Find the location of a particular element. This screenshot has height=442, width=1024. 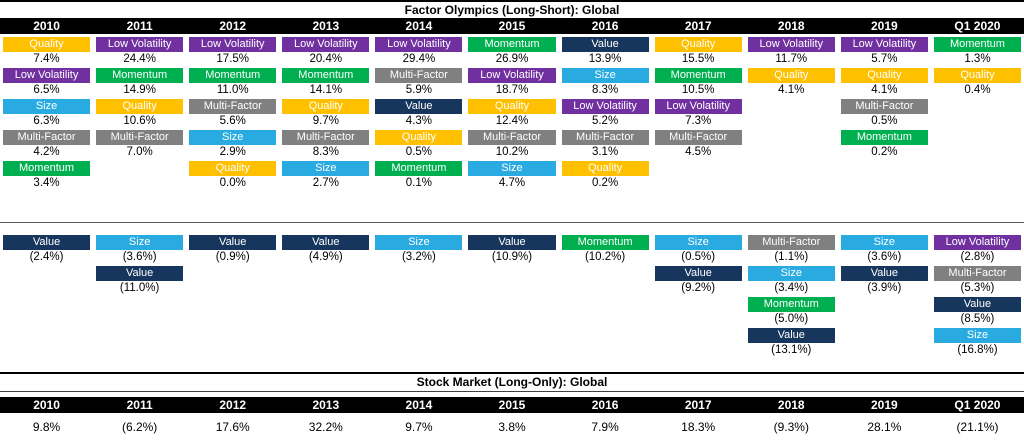

factor-return-value: 14.1% is located at coordinates (326, 90).